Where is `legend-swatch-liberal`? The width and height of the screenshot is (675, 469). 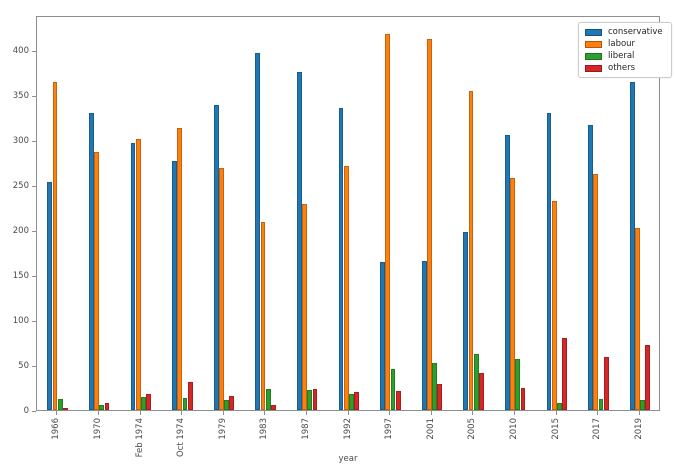 legend-swatch-liberal is located at coordinates (593, 56).